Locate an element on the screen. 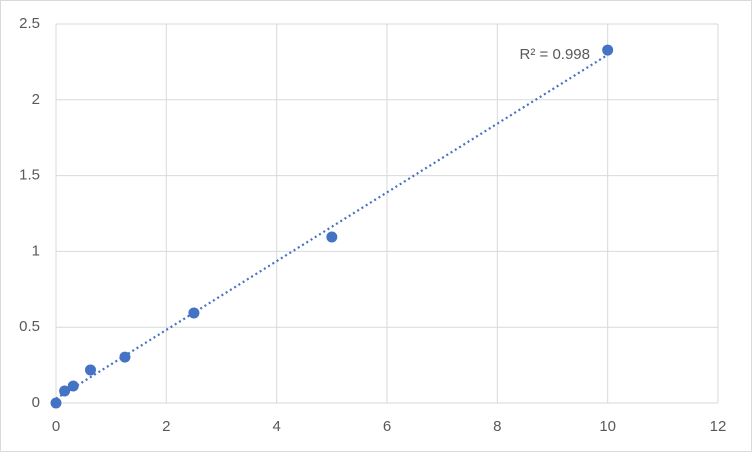  y-tick-label: 1.5 is located at coordinates (29, 175).